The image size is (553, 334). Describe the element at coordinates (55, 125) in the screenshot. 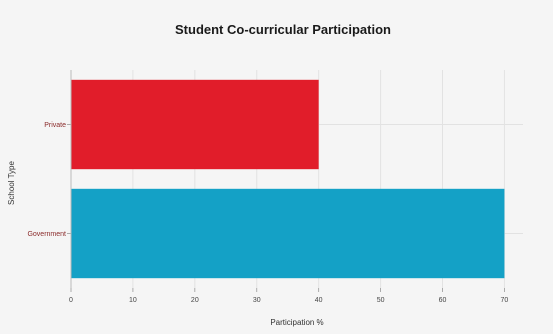

I see `y-tick-label: Private` at that location.